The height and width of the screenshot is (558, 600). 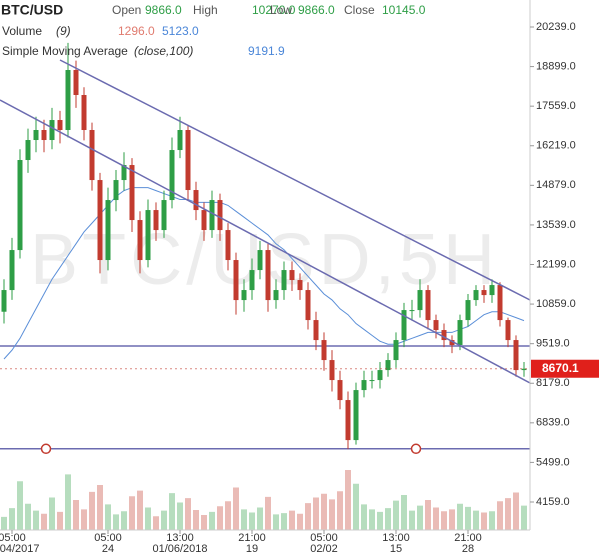 What do you see at coordinates (553, 462) in the screenshot?
I see `y-tick-label: 5499.0` at bounding box center [553, 462].